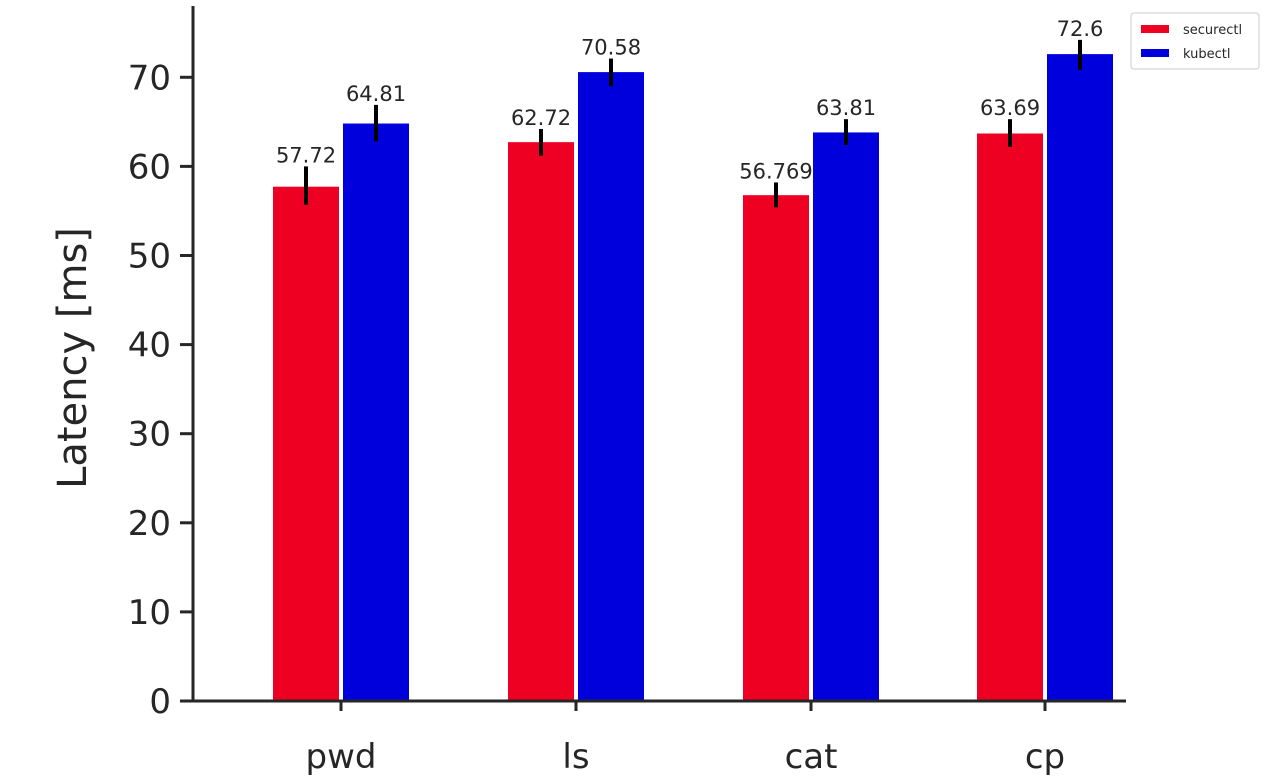  Describe the element at coordinates (149, 256) in the screenshot. I see `y-tick-label-50: 50` at that location.